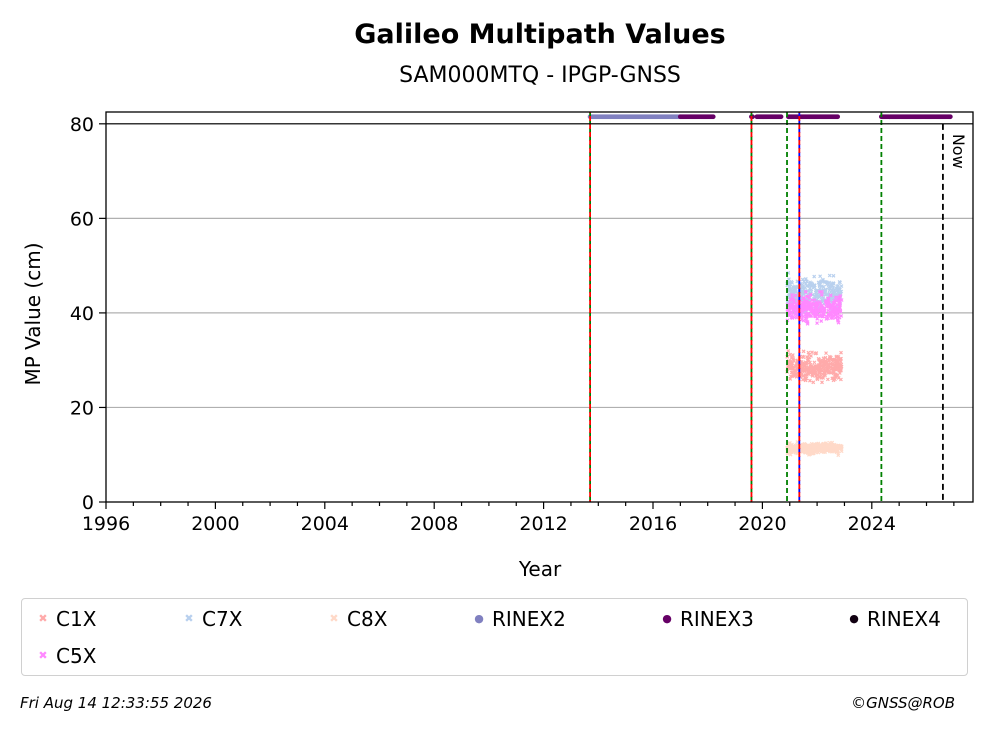  What do you see at coordinates (215, 524) in the screenshot?
I see `x-tick-label: 2000` at bounding box center [215, 524].